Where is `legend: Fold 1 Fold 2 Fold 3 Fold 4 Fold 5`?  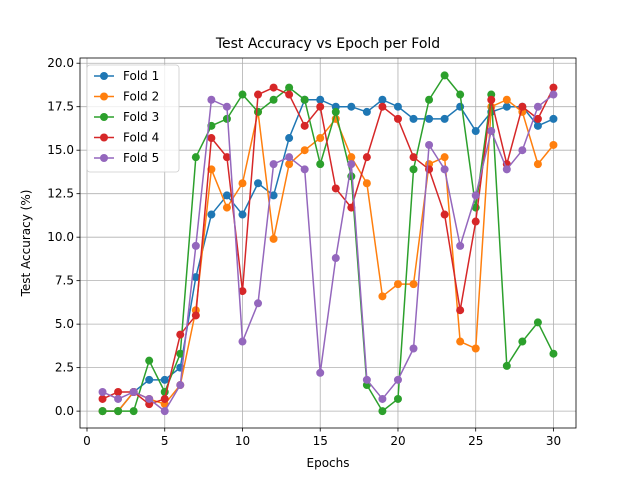
legend: Fold 1 Fold 2 Fold 3 Fold 4 Fold 5 is located at coordinates (133, 118).